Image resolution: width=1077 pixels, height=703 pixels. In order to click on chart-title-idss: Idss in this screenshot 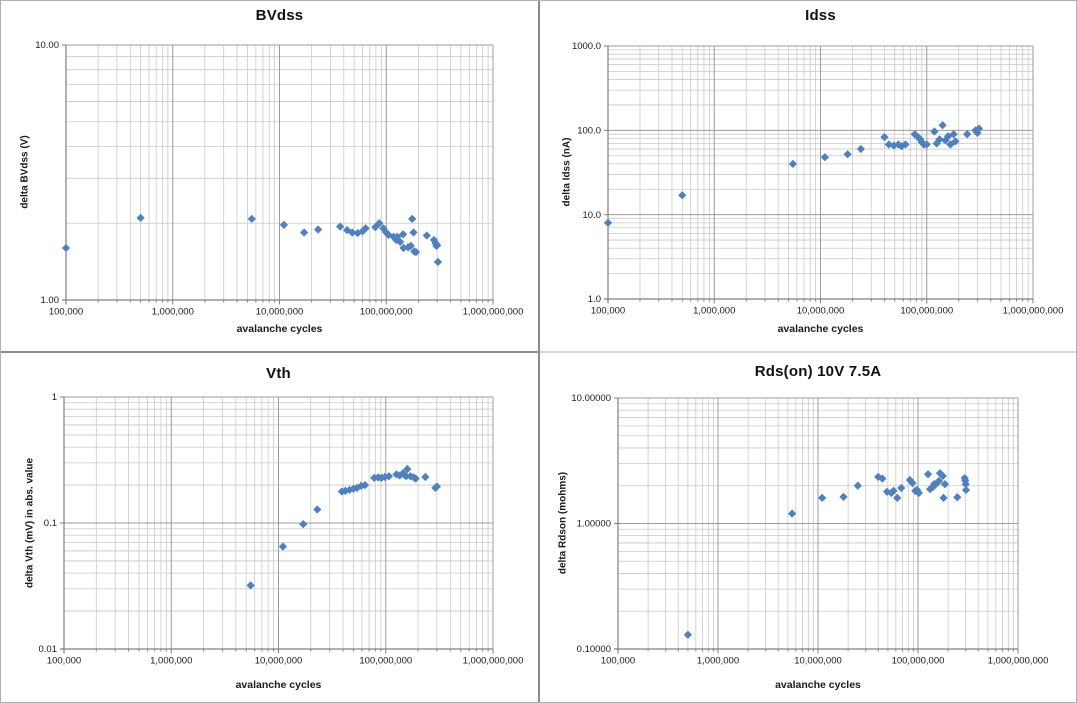, I will do `click(820, 15)`.